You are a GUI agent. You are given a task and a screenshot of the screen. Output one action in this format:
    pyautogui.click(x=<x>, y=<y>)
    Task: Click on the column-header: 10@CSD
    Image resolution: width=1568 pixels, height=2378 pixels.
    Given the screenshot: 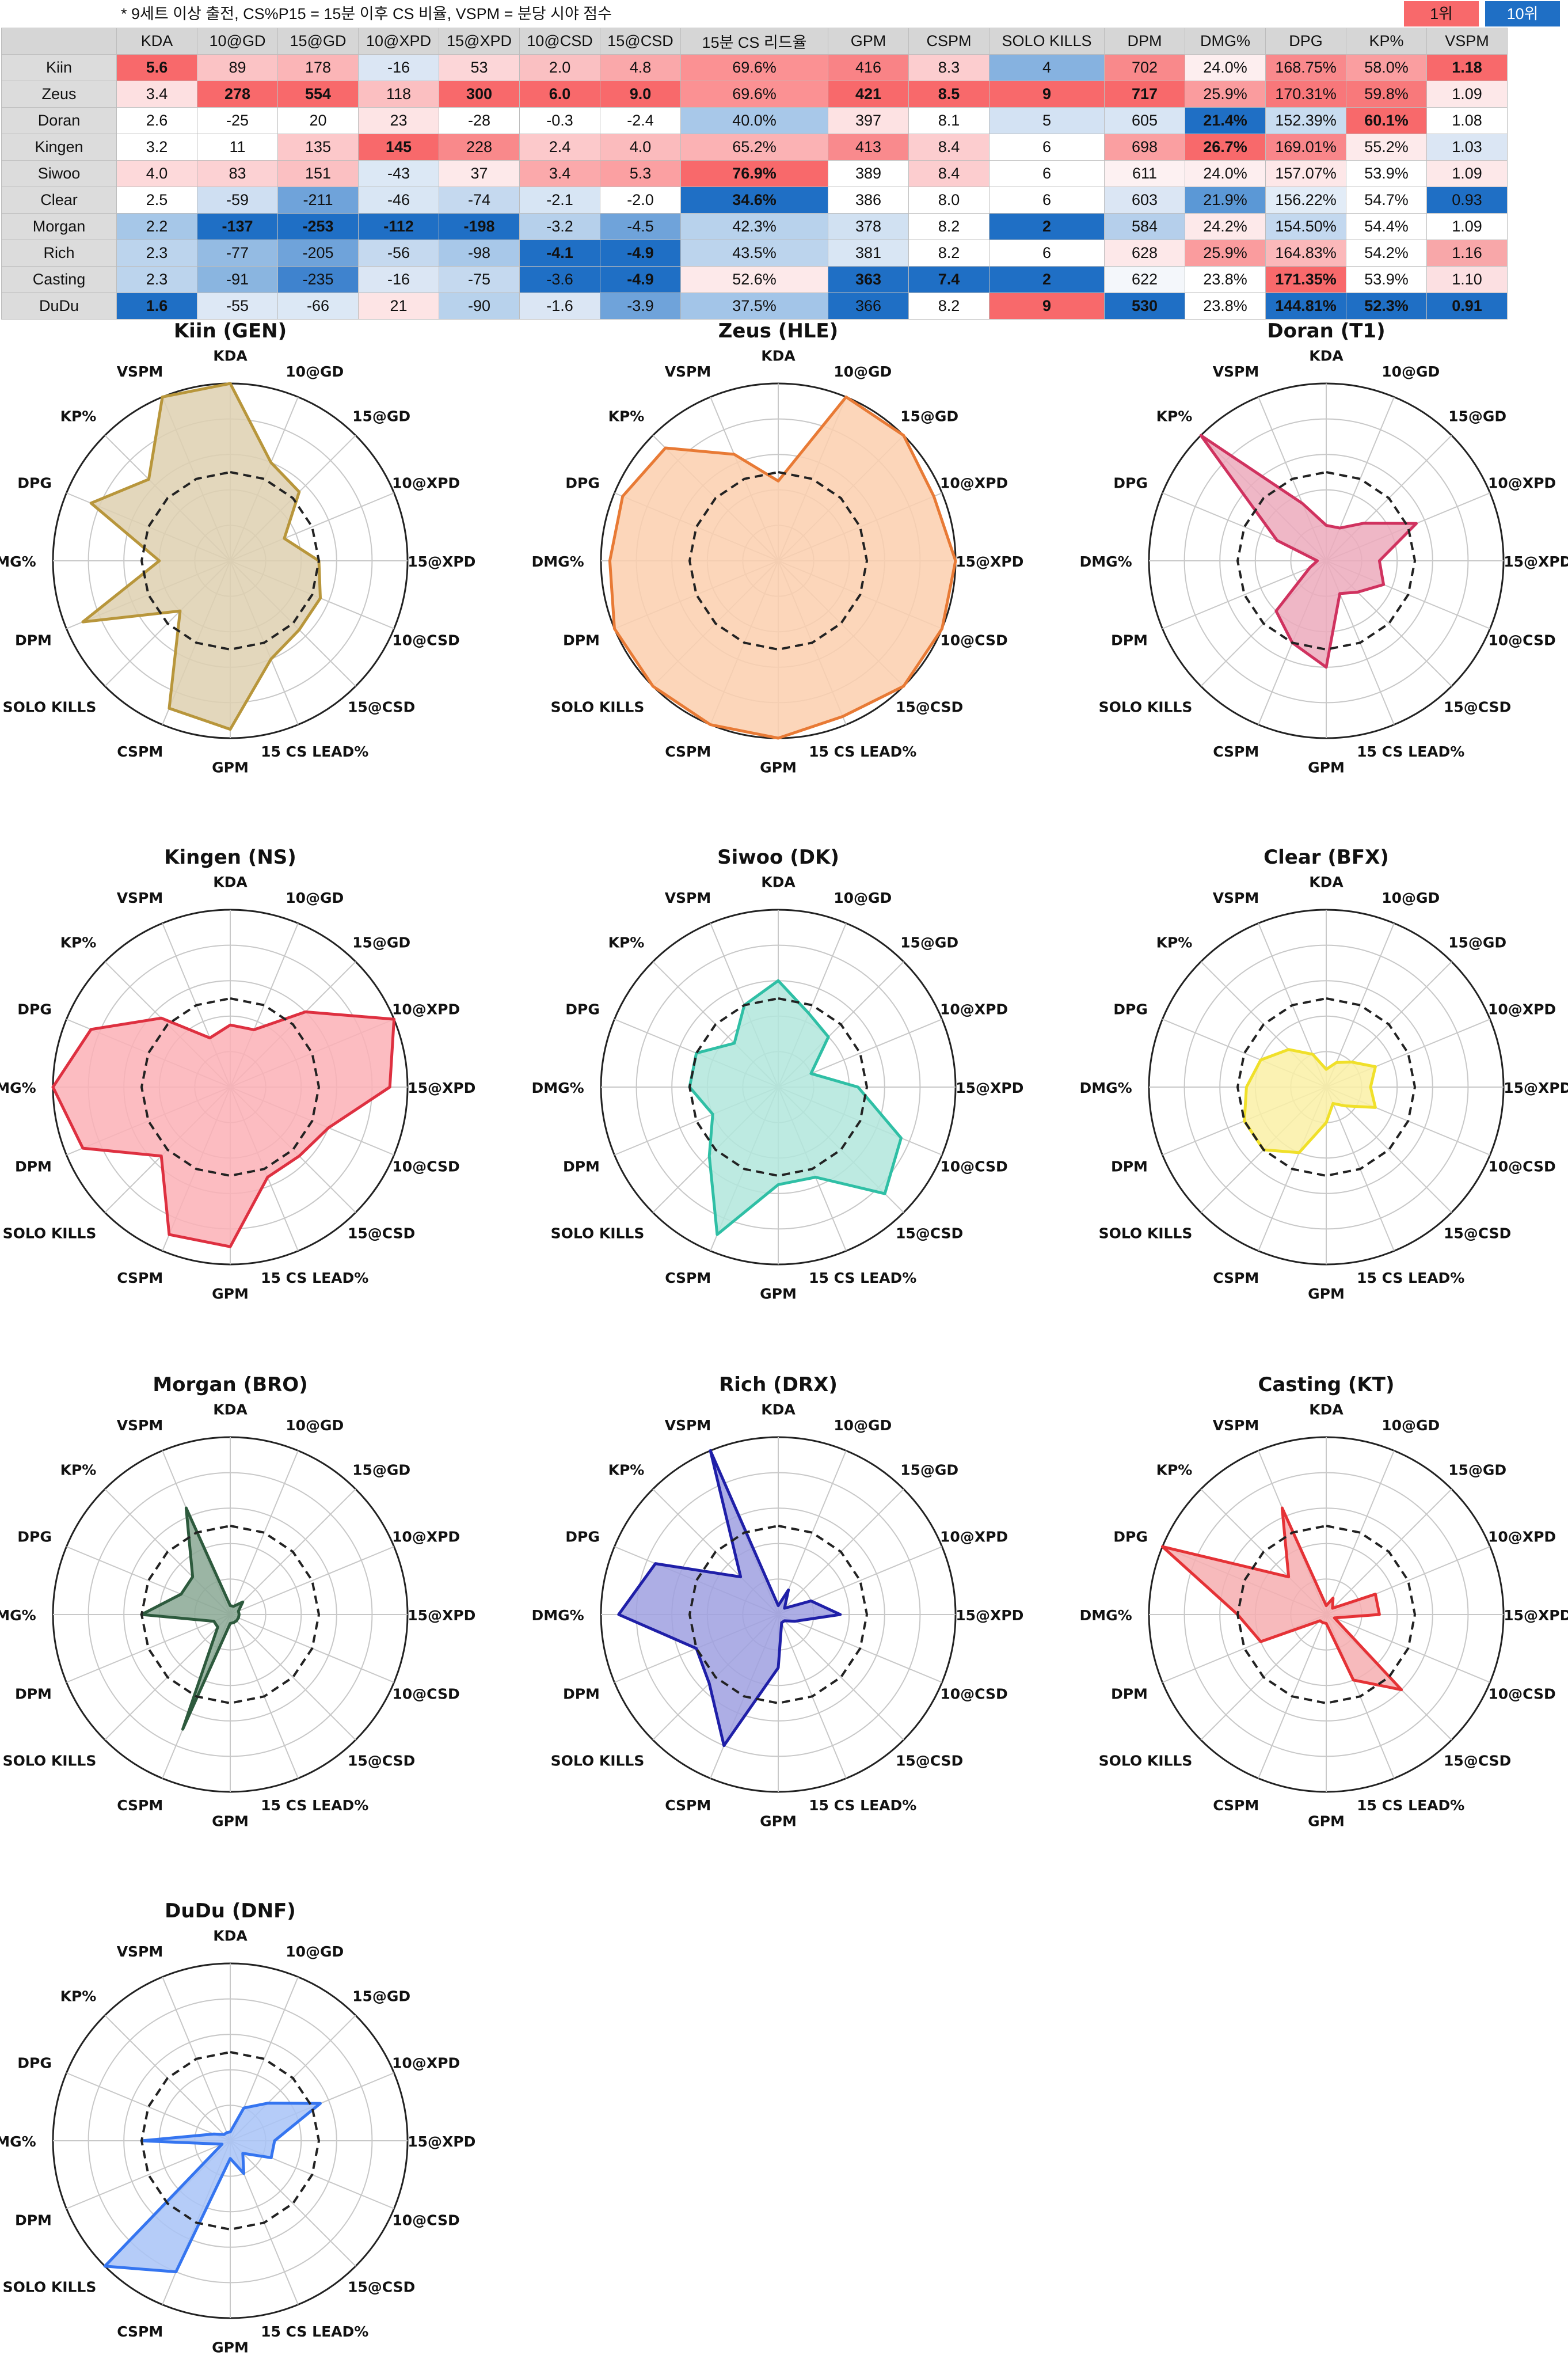 What is the action you would take?
    pyautogui.click(x=559, y=41)
    